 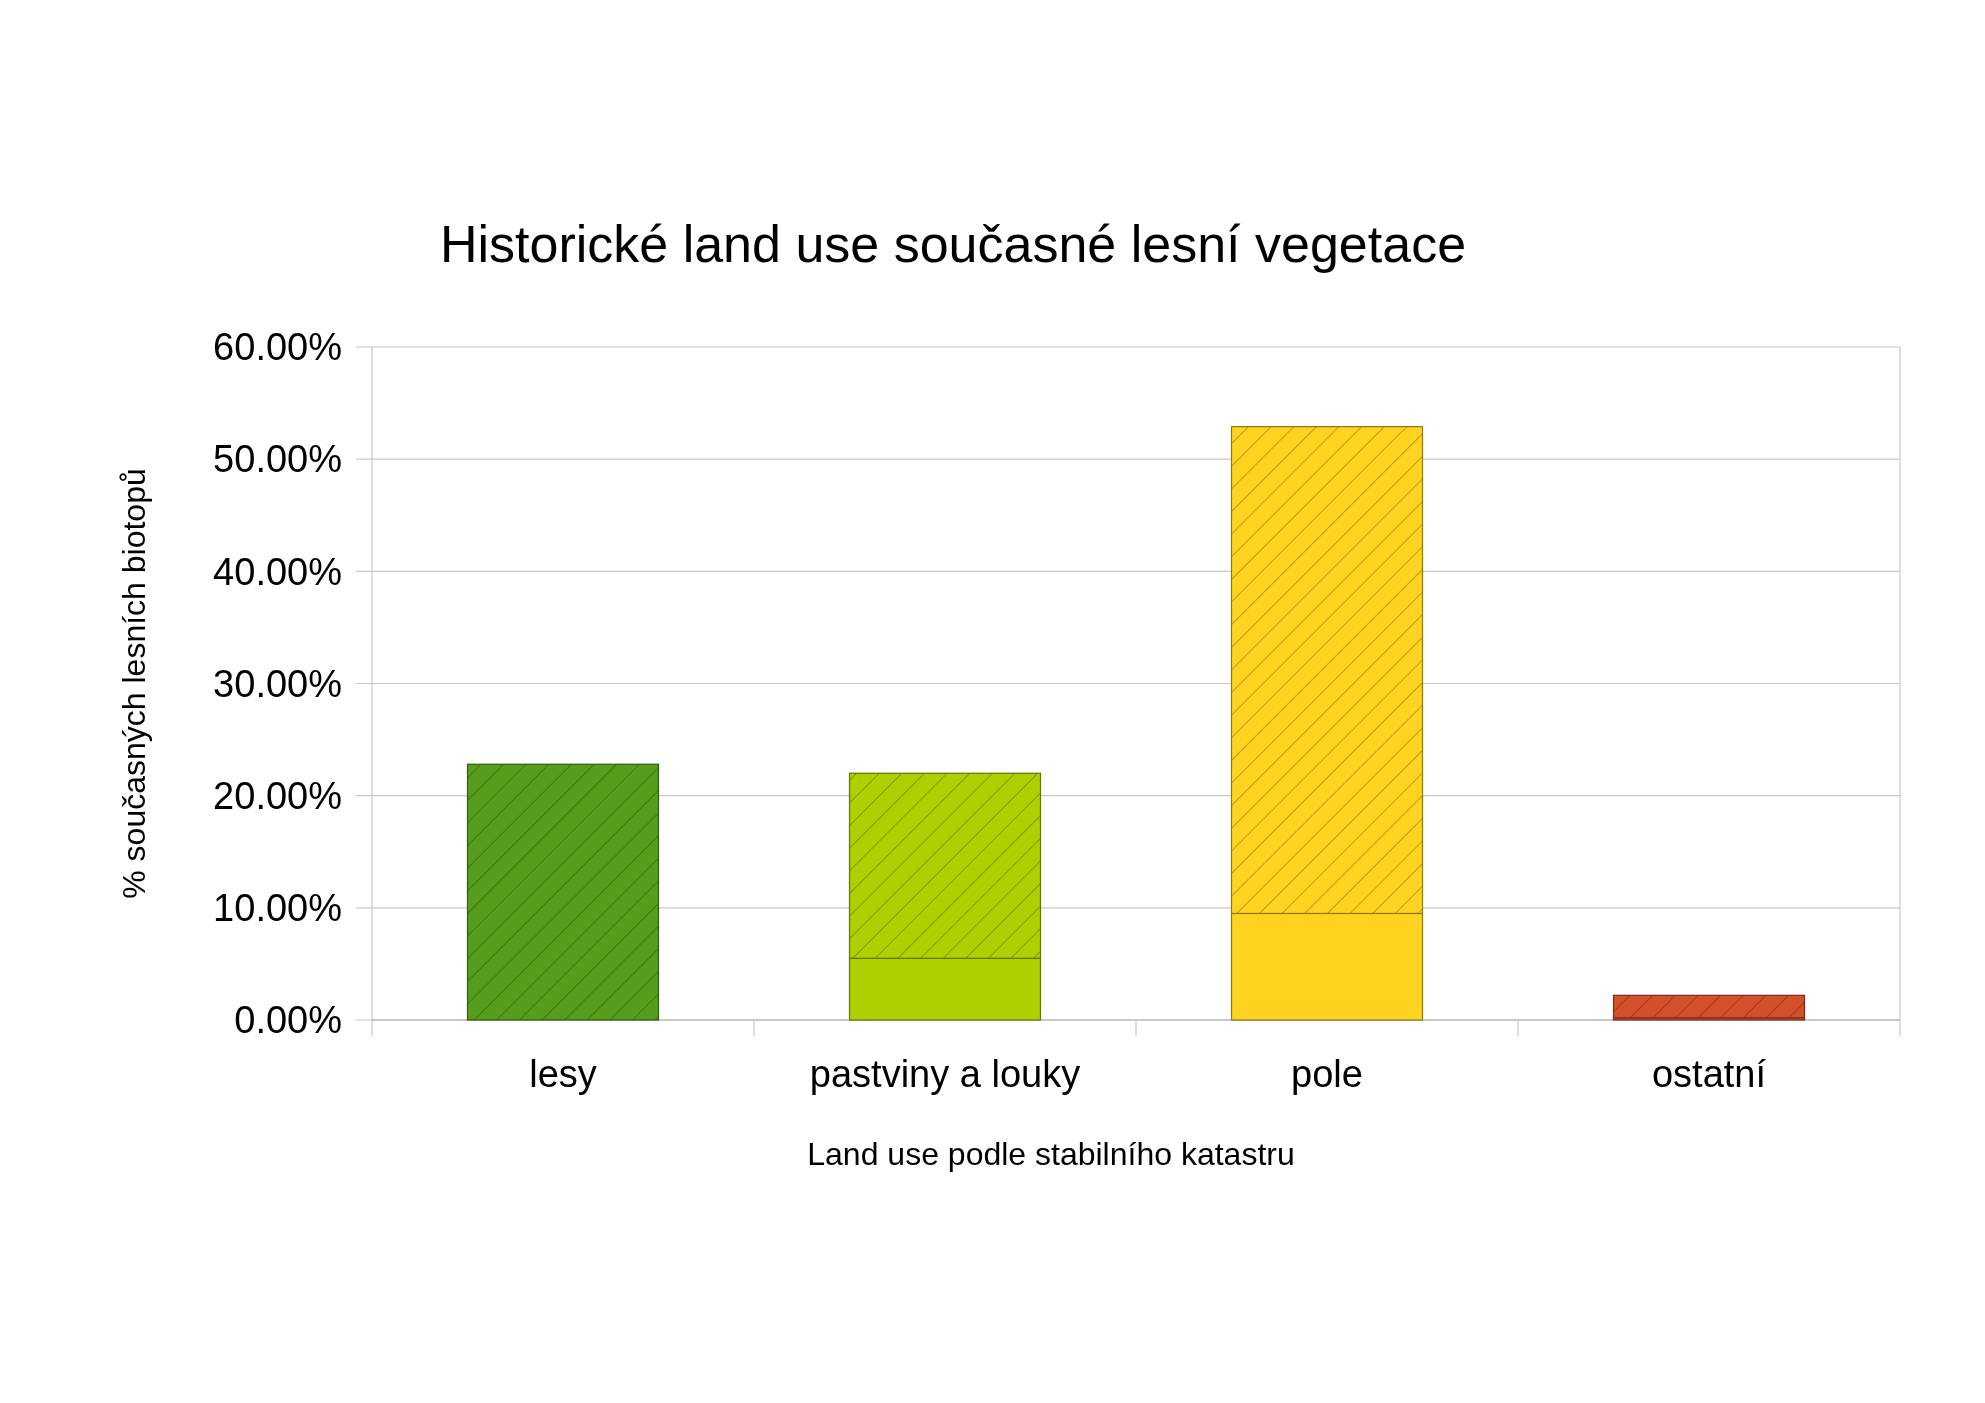 What do you see at coordinates (277, 347) in the screenshot?
I see `y-tick-label: 60.00%` at bounding box center [277, 347].